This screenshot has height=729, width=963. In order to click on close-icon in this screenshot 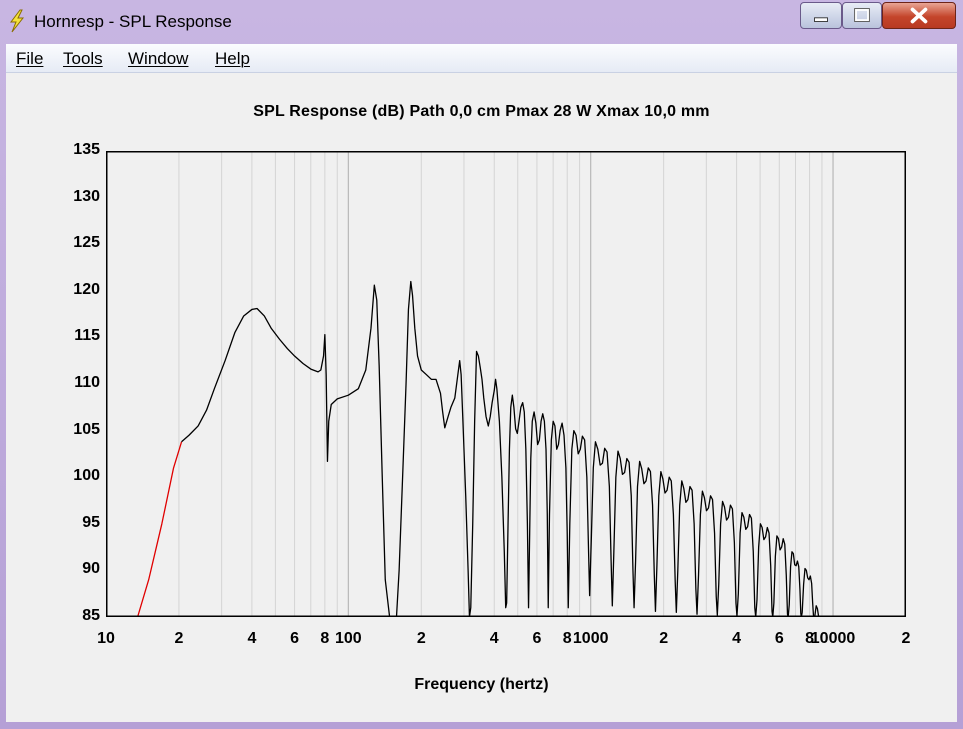, I will do `click(919, 15)`.